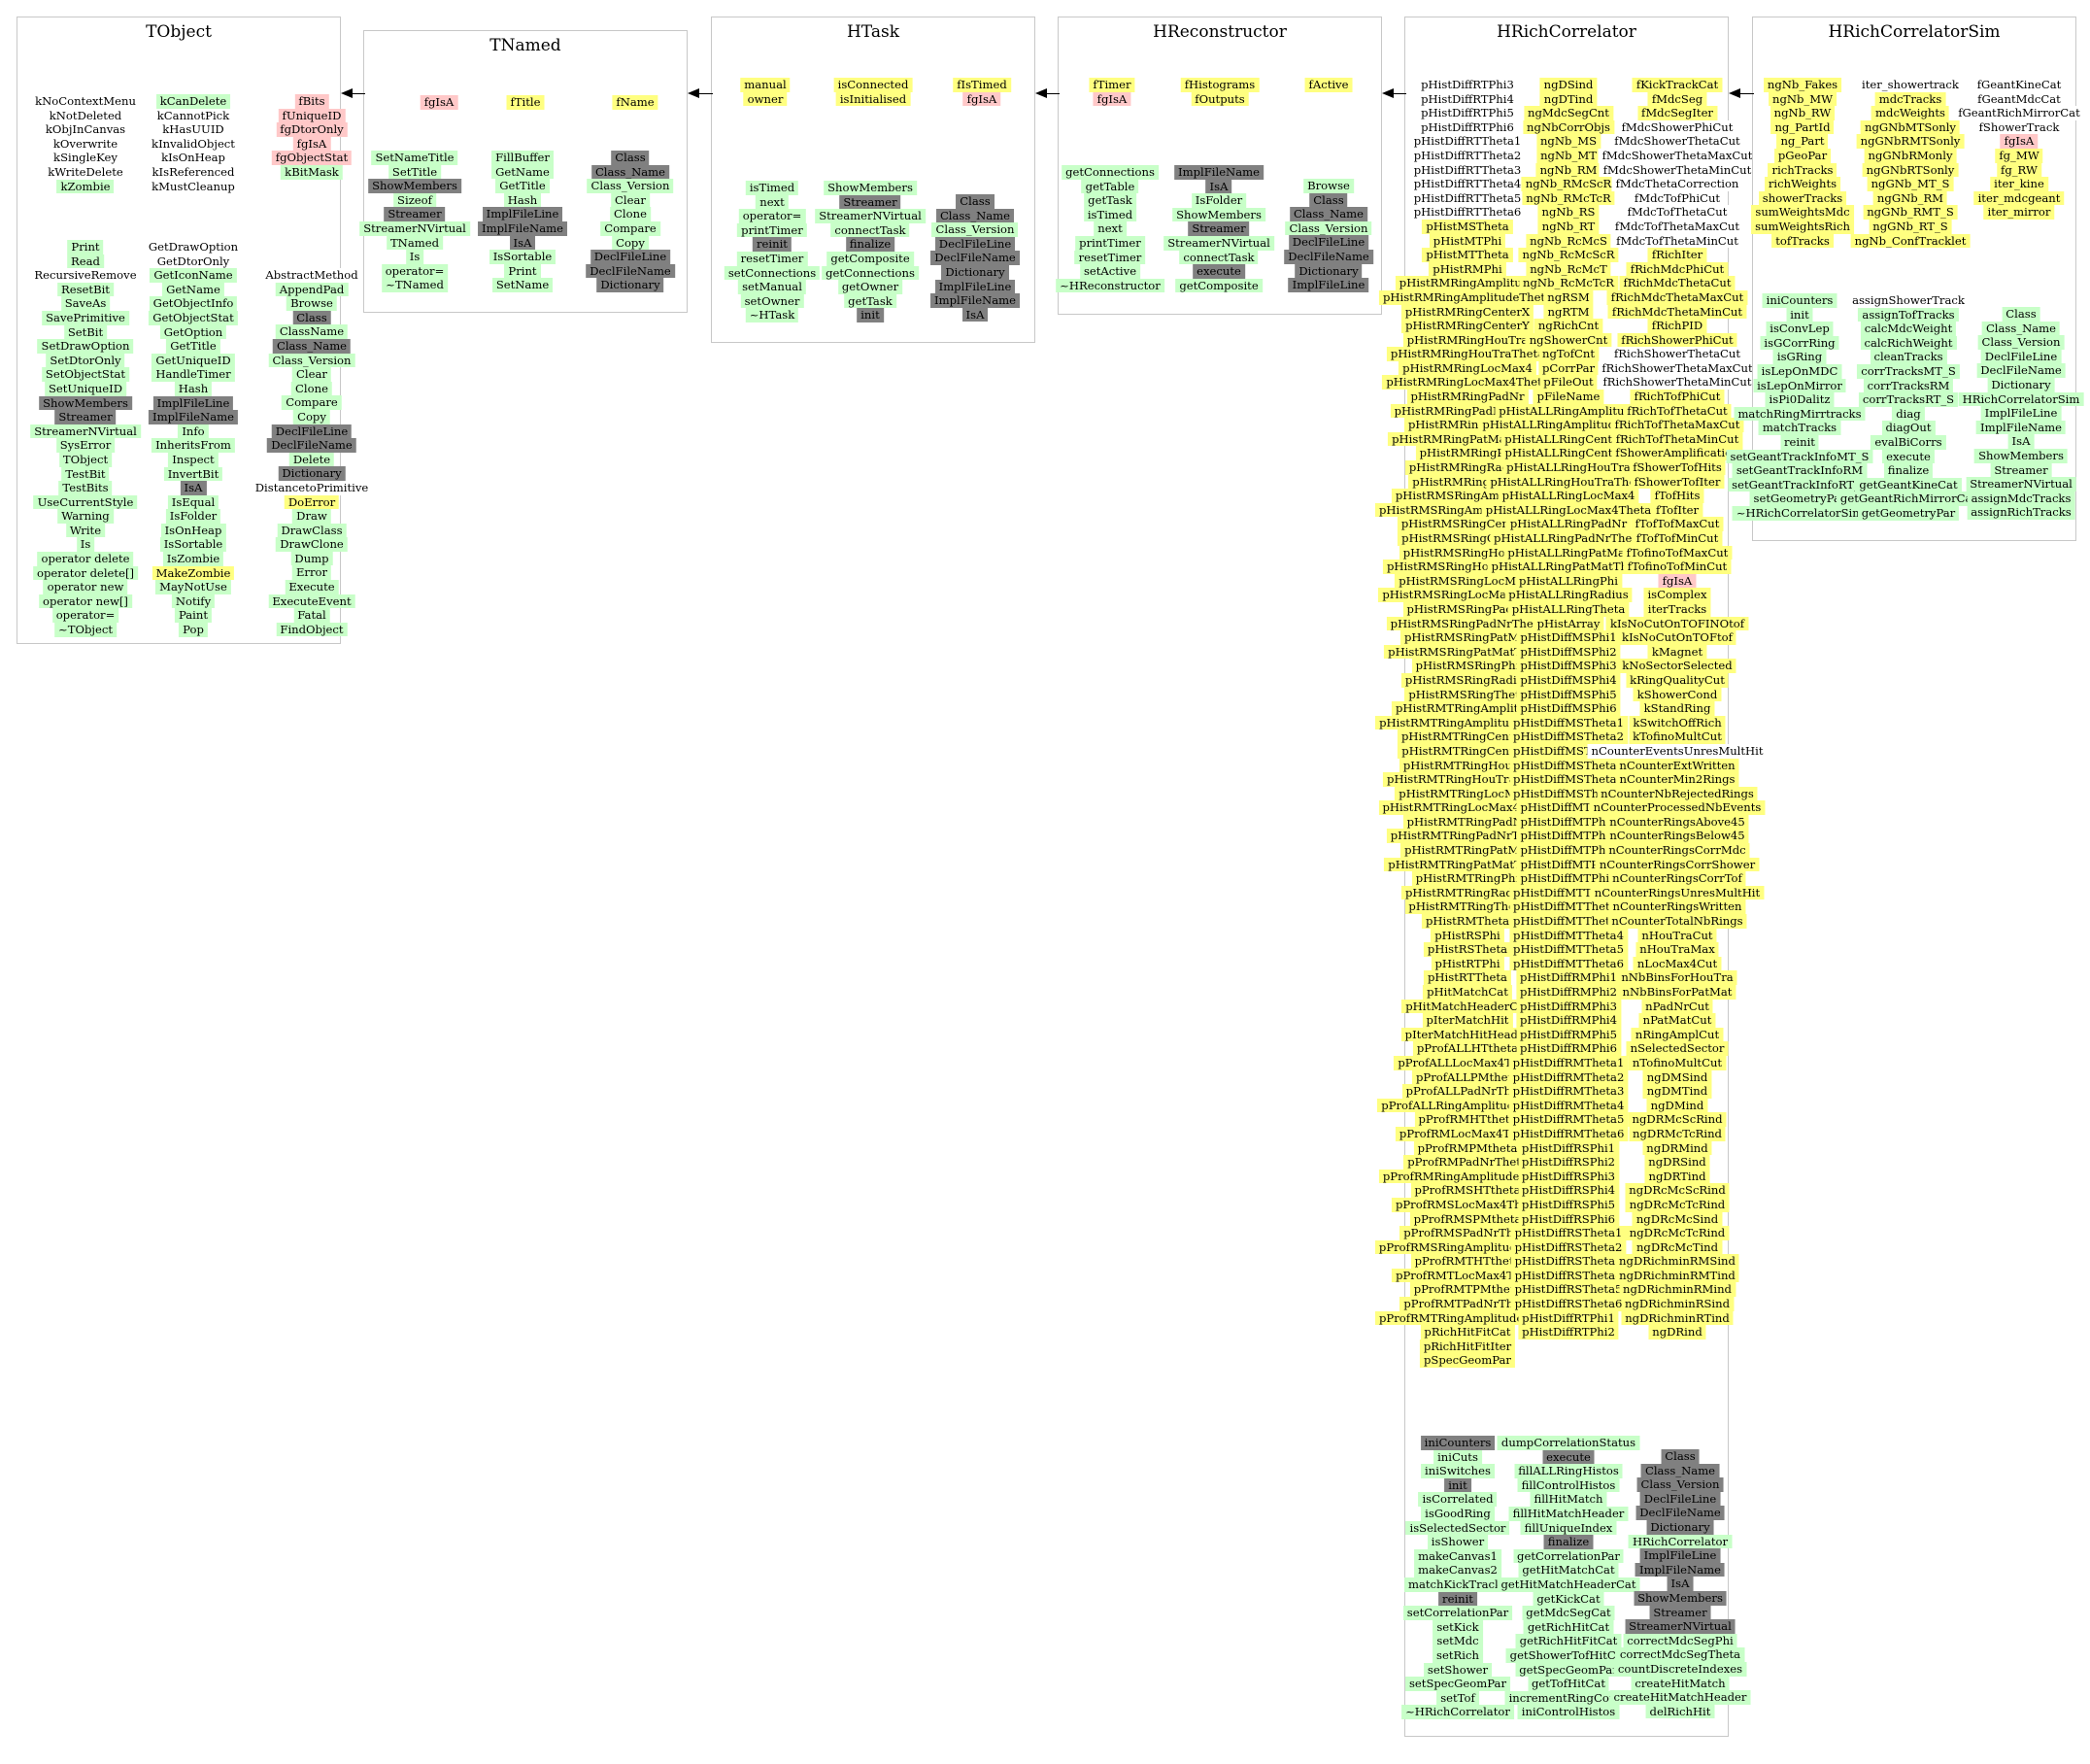 This screenshot has height=1764, width=2090. I want to click on class-member: fMdcShowerThetaMaxCut, so click(1677, 155).